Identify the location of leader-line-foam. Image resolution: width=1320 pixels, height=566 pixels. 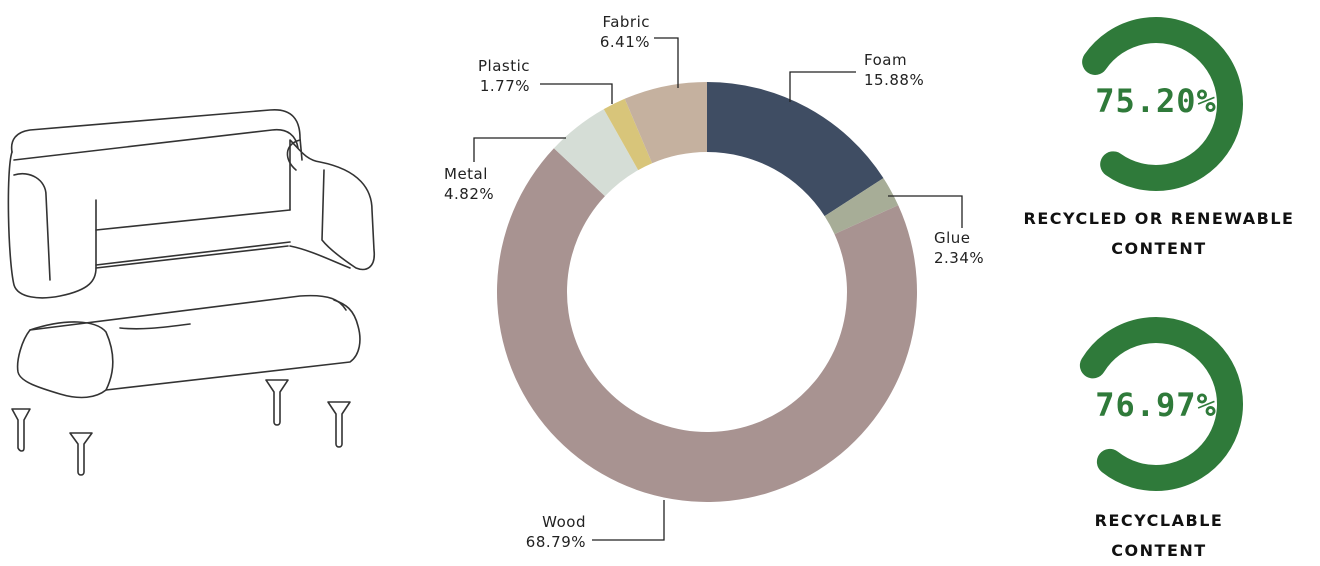
(823, 87).